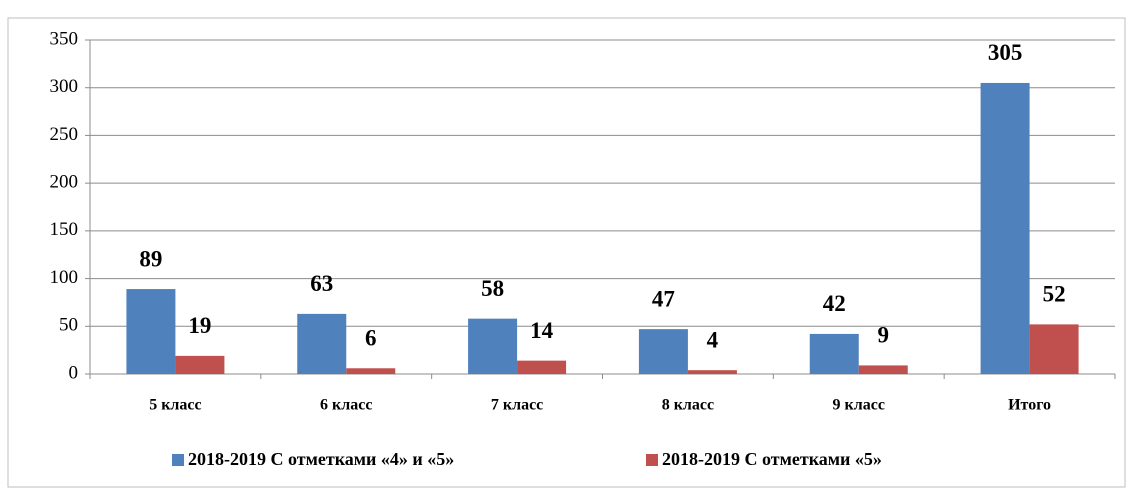 This screenshot has width=1131, height=488. Describe the element at coordinates (884, 335) in the screenshot. I see `value-label: 9` at that location.